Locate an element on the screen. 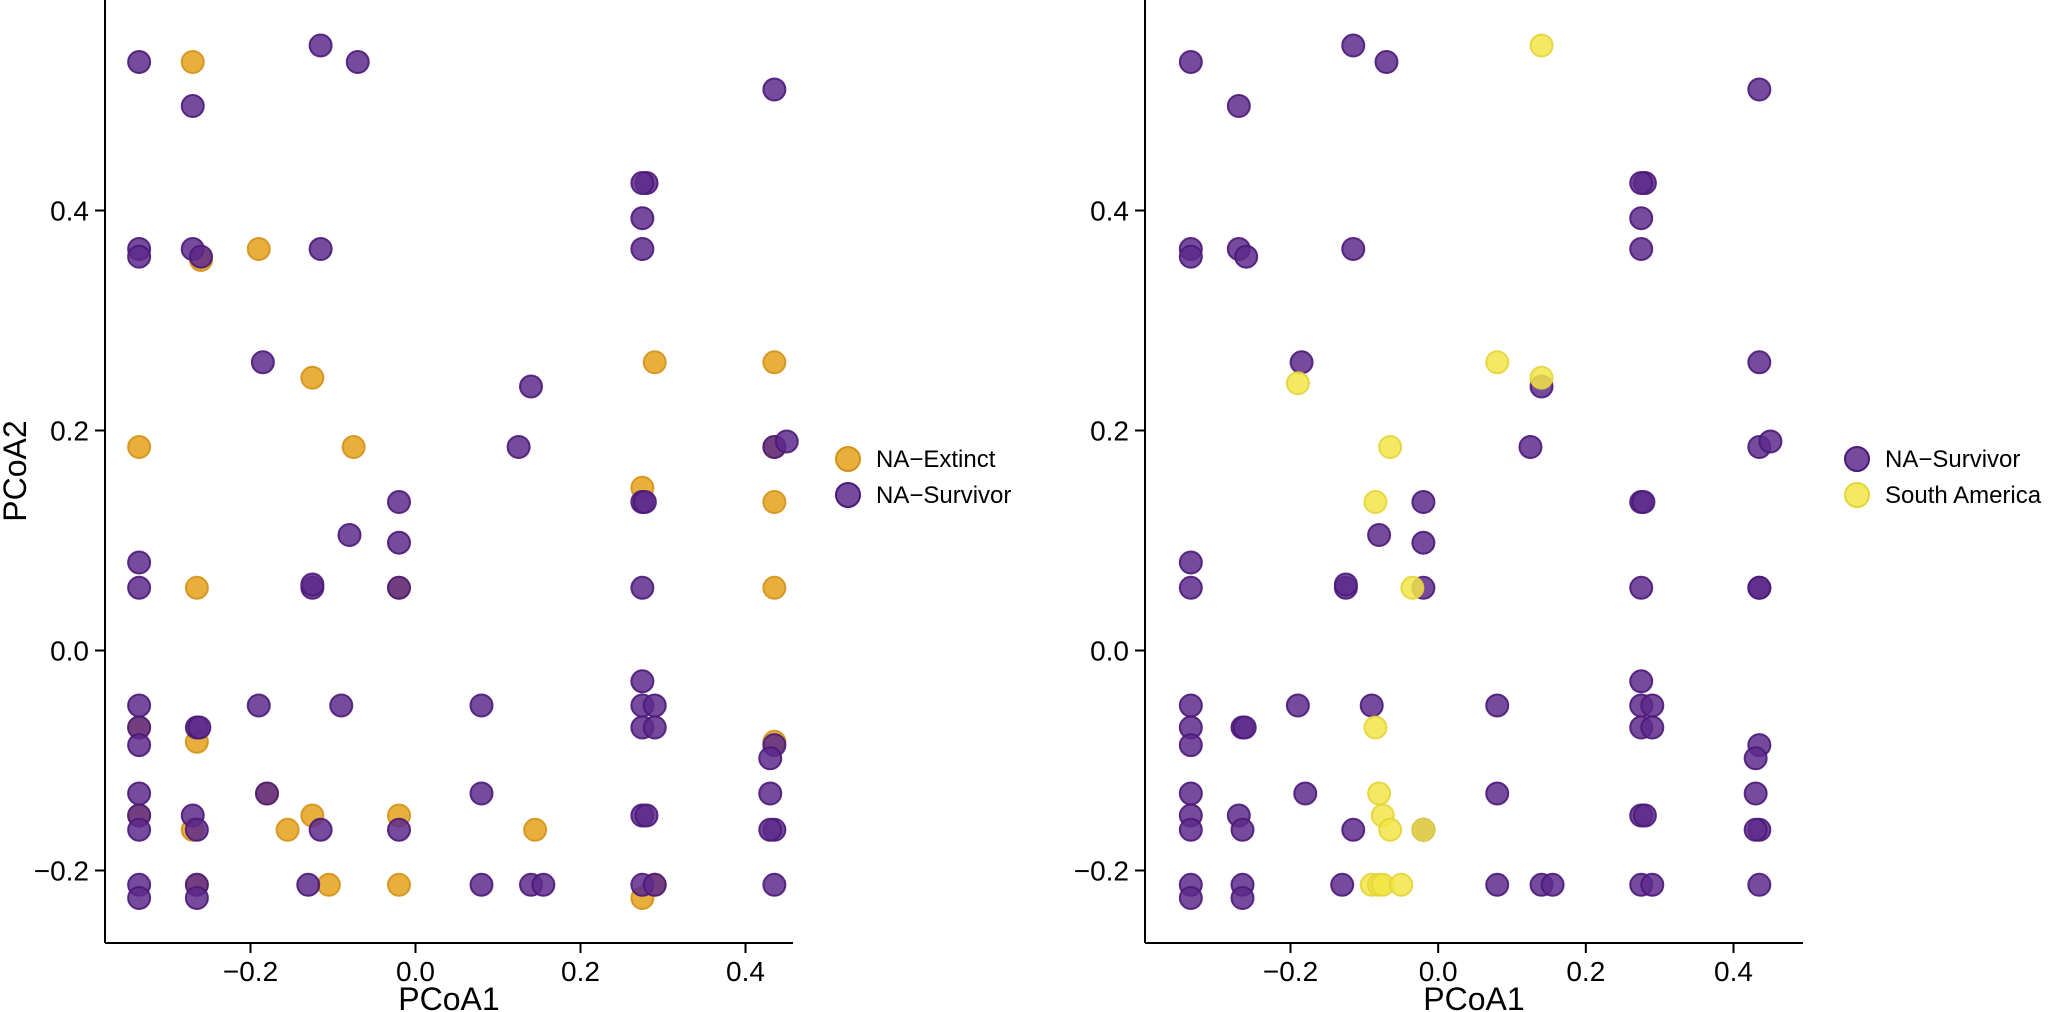 This screenshot has height=1012, width=2050. x-tick-label: 0.4 is located at coordinates (1733, 971).